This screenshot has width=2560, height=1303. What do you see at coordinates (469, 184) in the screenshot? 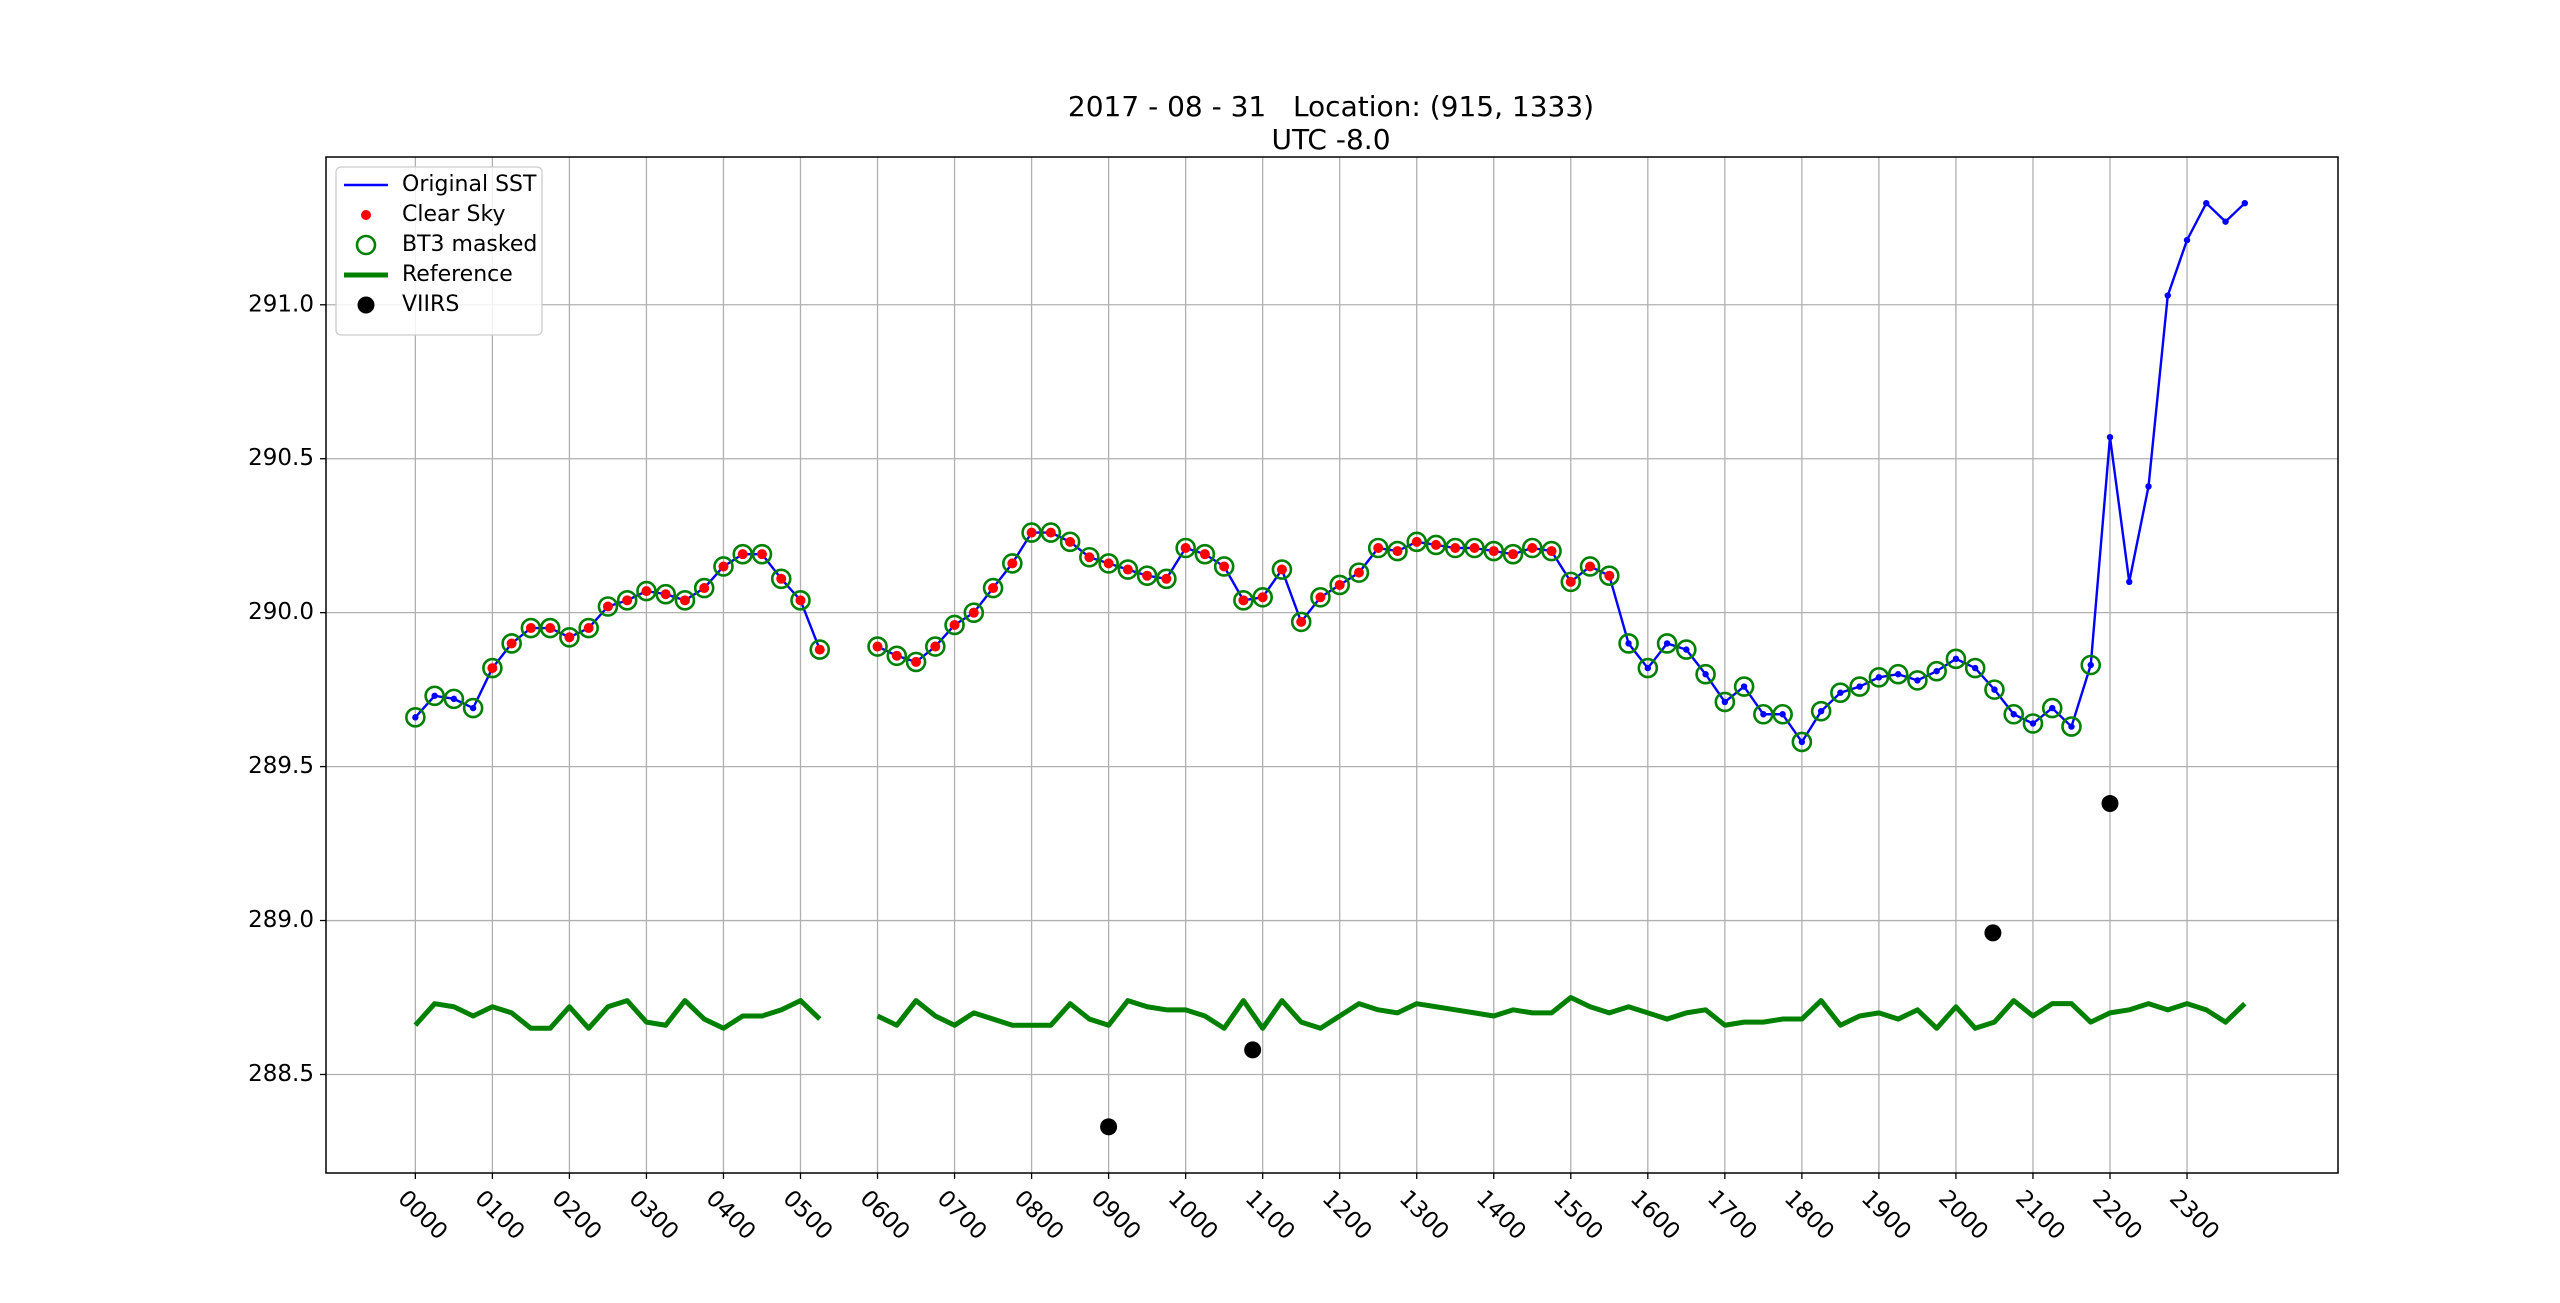
I see `legend-label: Original SST` at bounding box center [469, 184].